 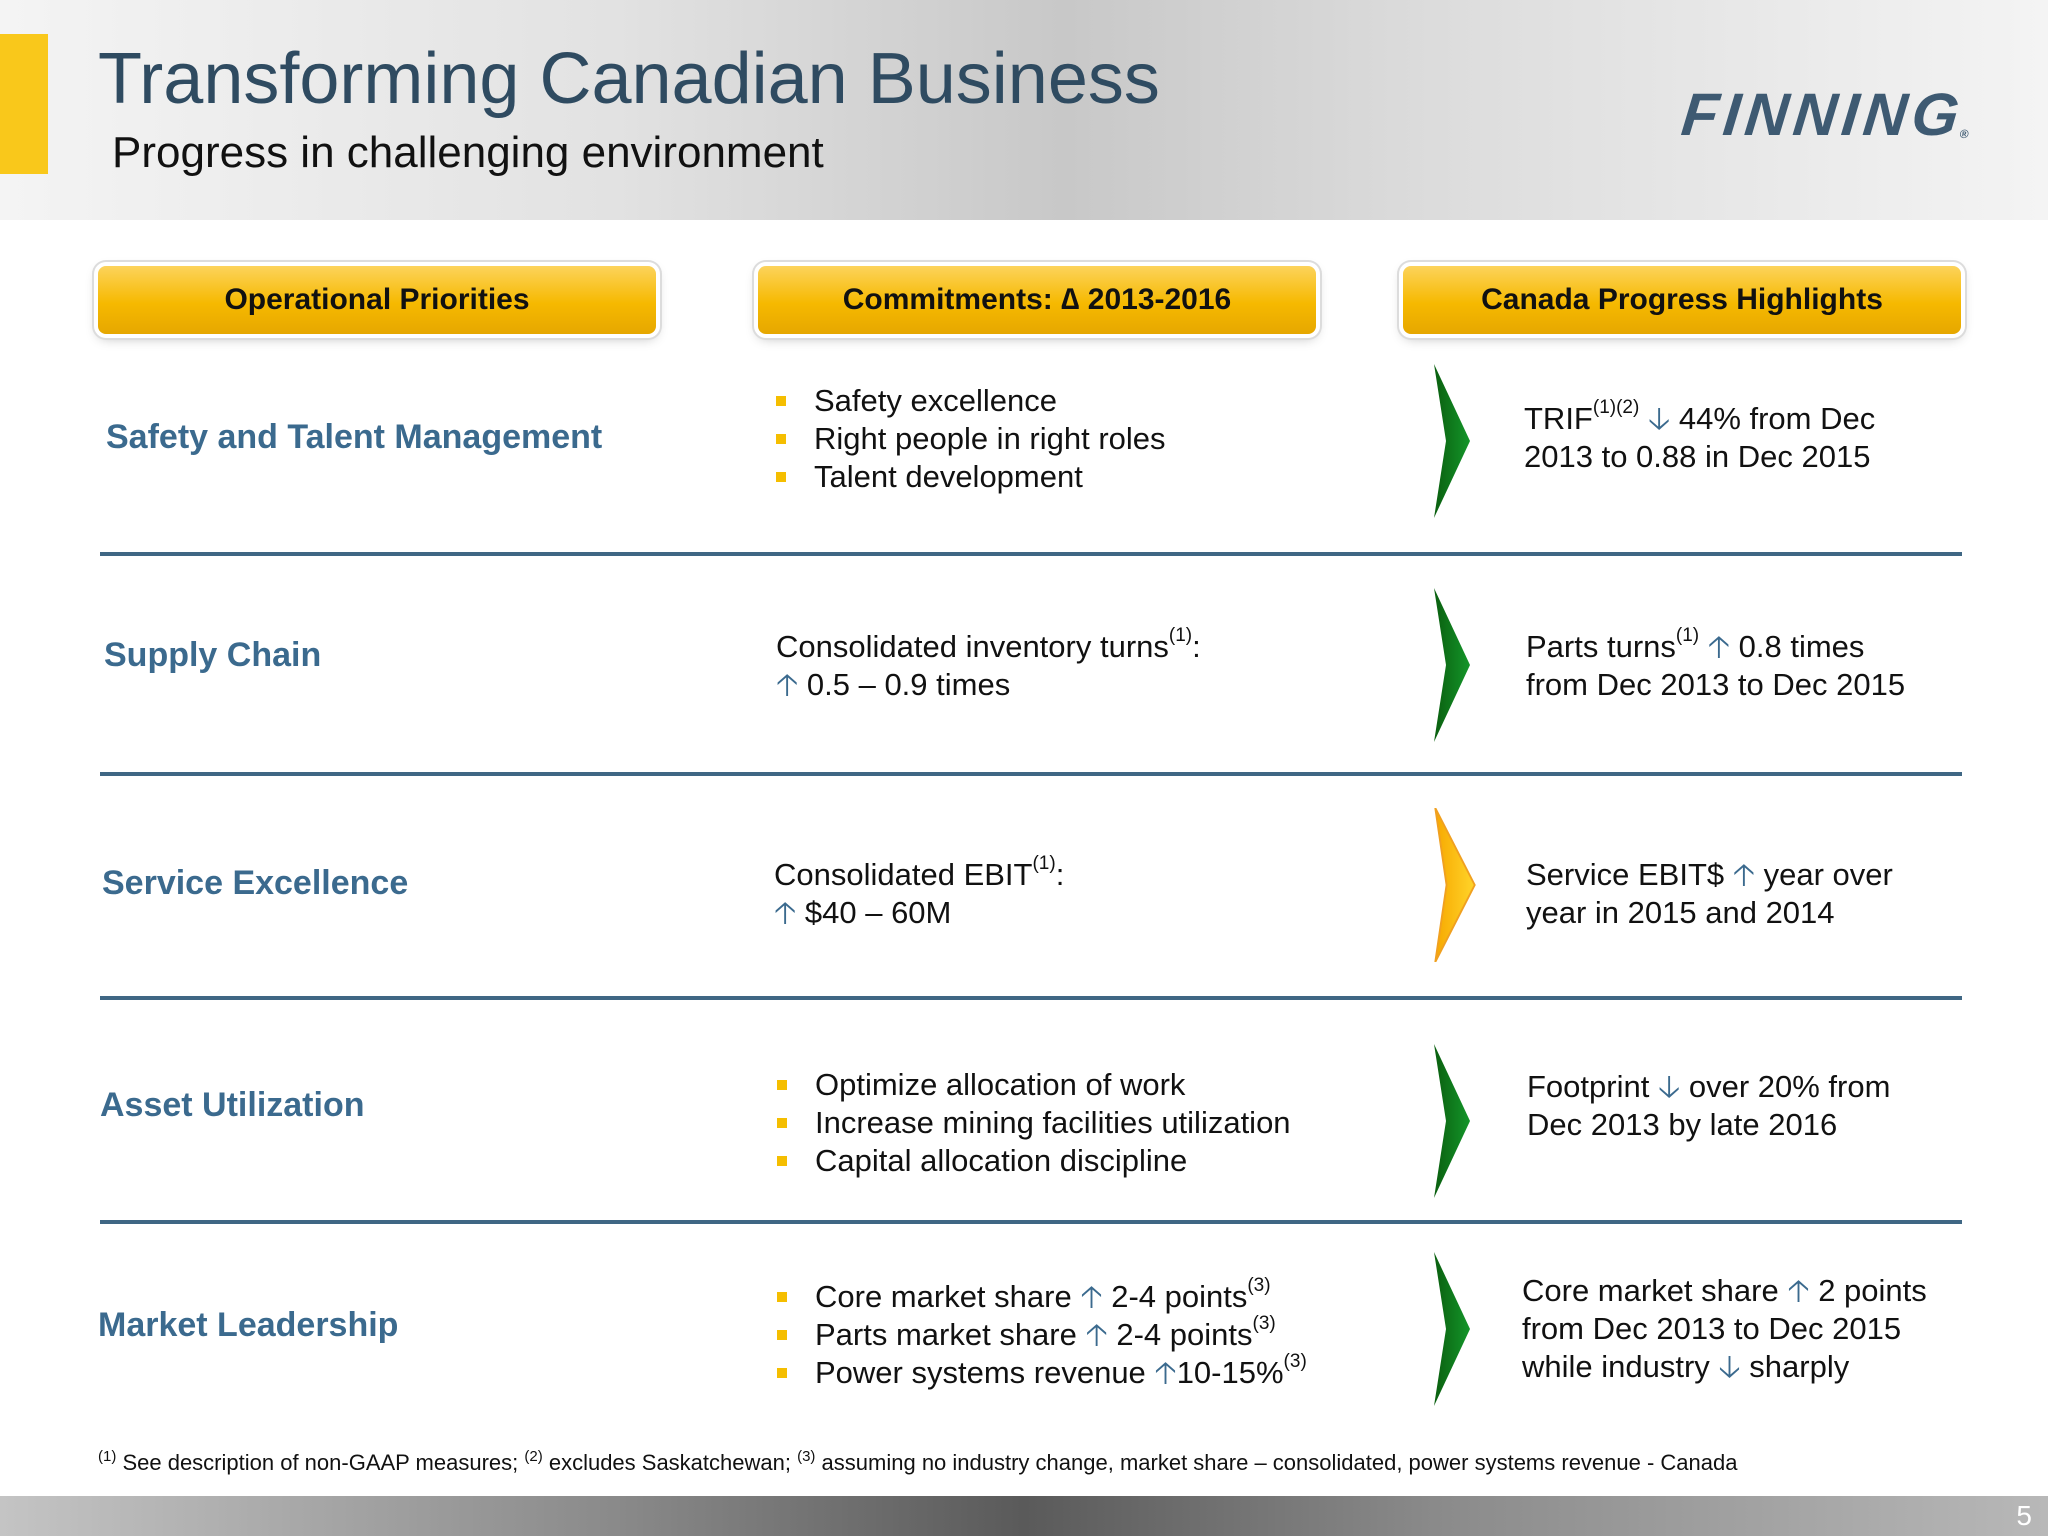 What do you see at coordinates (1620, 1366) in the screenshot?
I see `highlight-text: while industry` at bounding box center [1620, 1366].